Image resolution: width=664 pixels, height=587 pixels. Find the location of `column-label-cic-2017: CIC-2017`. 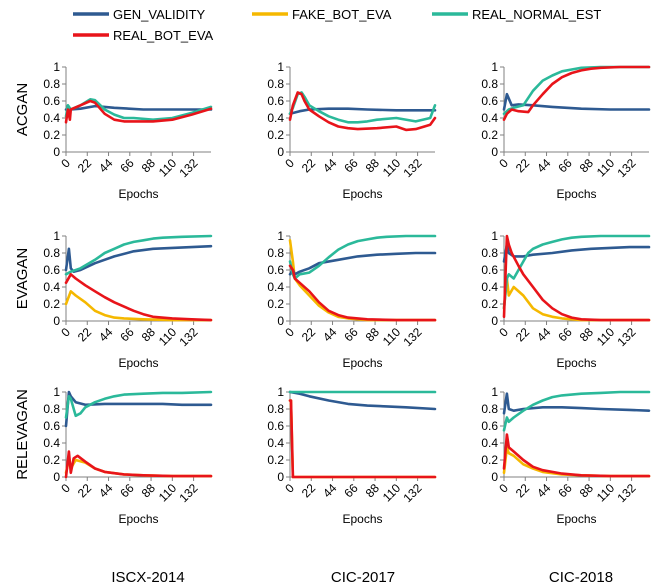

column-label-cic-2017: CIC-2017 is located at coordinates (363, 577).